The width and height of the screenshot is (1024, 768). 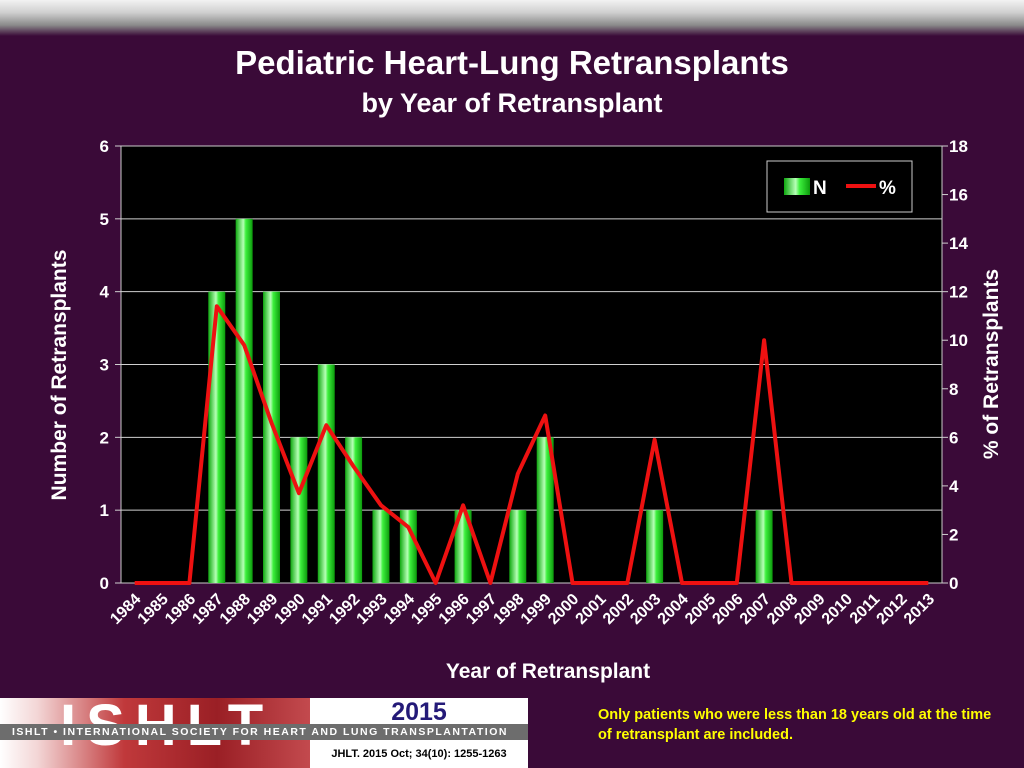 I want to click on x-tick-label: 1995, so click(x=426, y=609).